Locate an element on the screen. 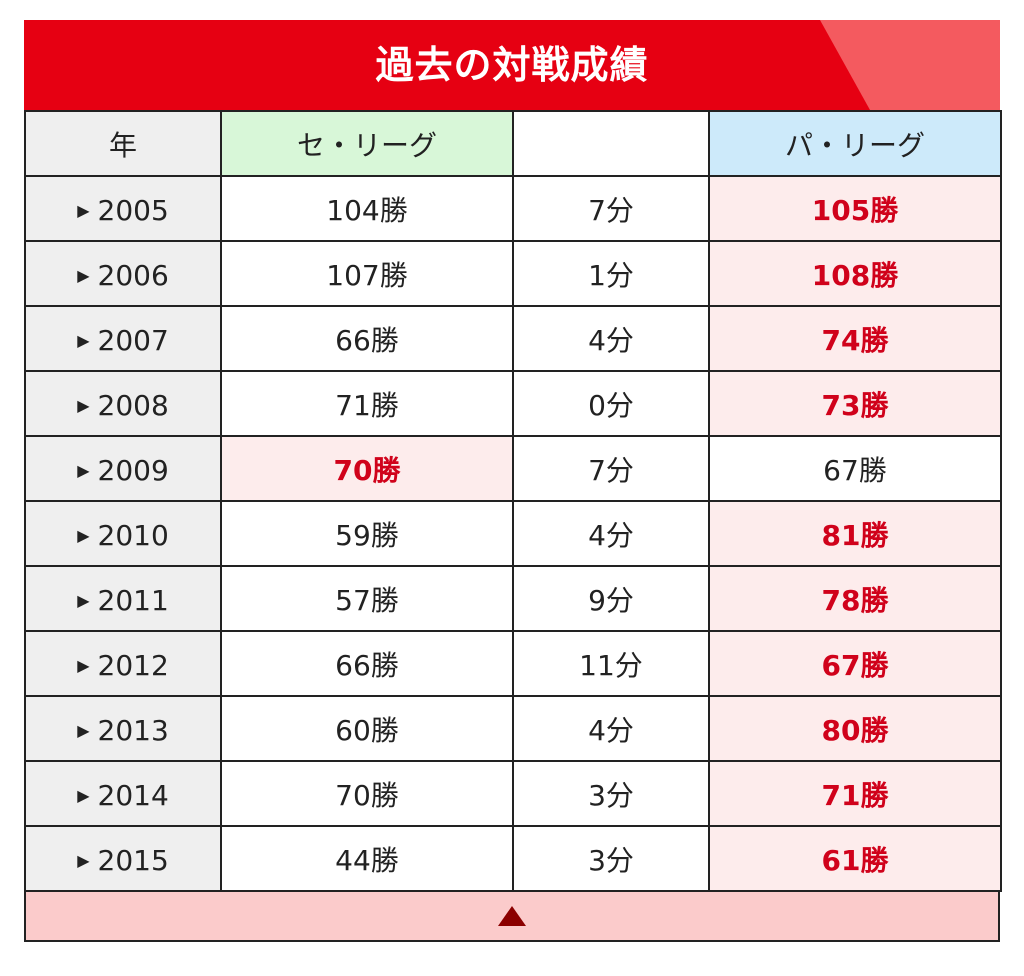 The image size is (1024, 976). table-row: ▶ 2007 66勝 4分 74勝 is located at coordinates (513, 338).